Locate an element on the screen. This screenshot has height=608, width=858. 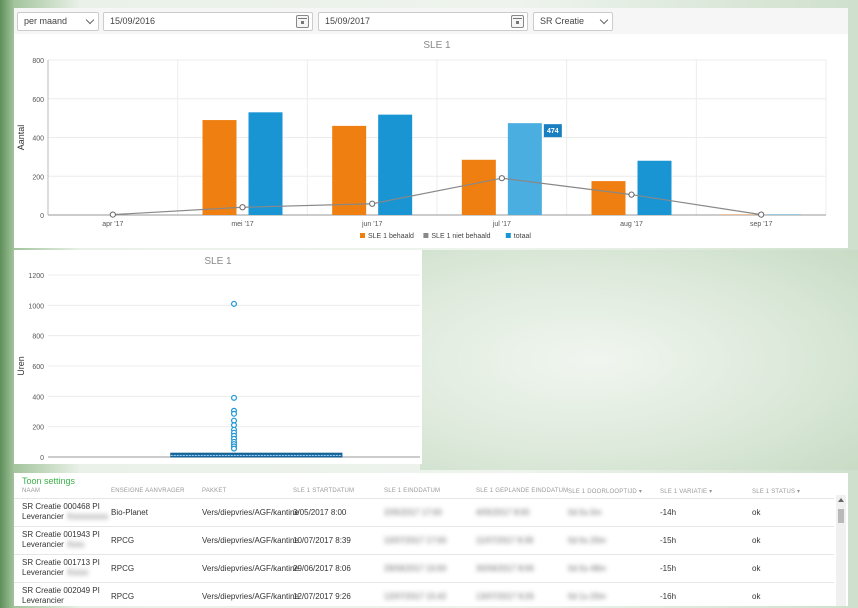
column-header: SLE 1 GEPLANDE EINDDATUM is located at coordinates (522, 491).